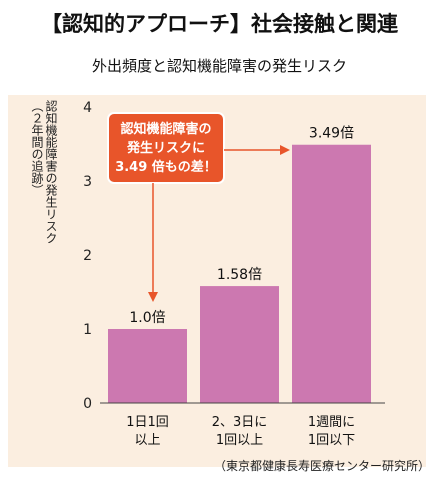 The image size is (439, 480). What do you see at coordinates (87, 404) in the screenshot?
I see `y-tick-label: 0` at bounding box center [87, 404].